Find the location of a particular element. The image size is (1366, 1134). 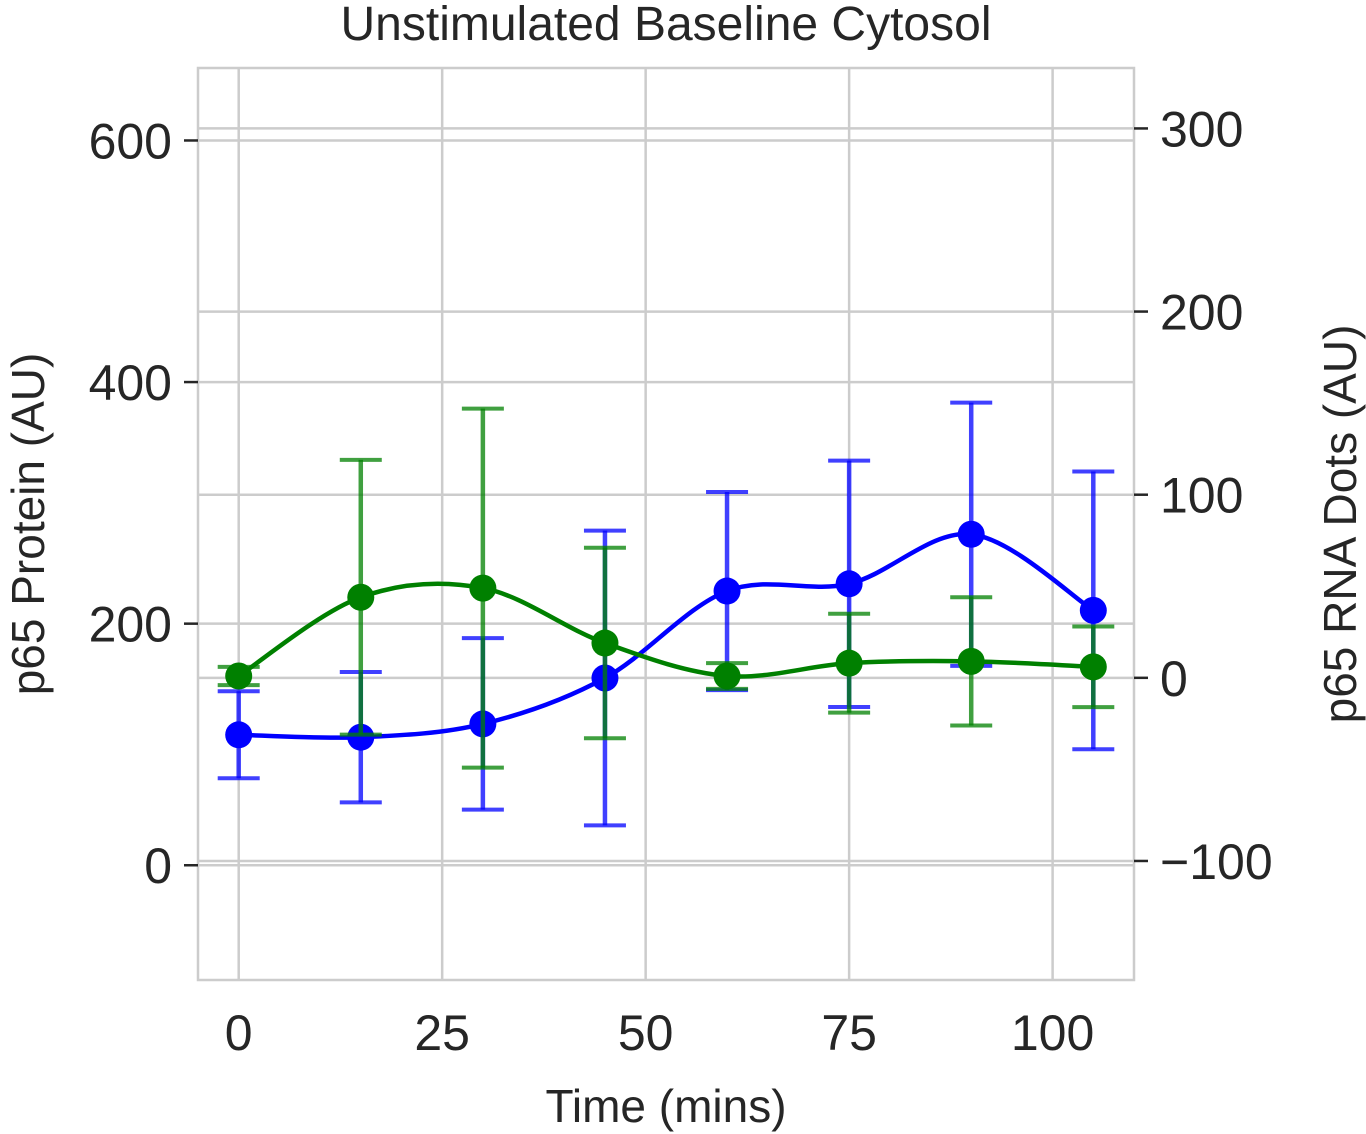

y-right-tick-label: 200 is located at coordinates (1201, 313).